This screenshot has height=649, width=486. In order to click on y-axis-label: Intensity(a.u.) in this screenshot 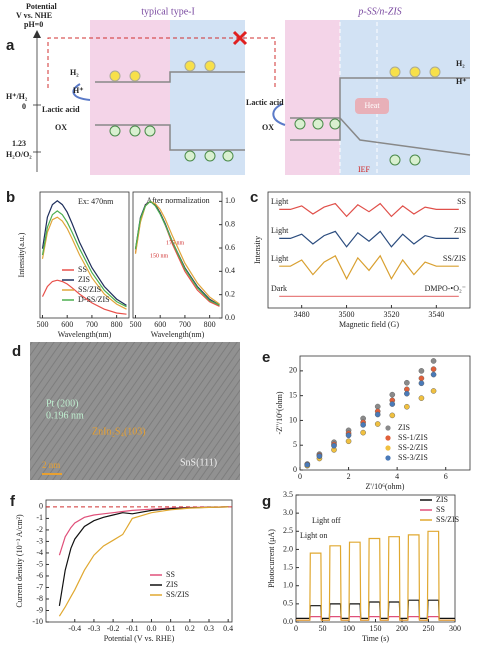, I will do `click(21, 254)`.